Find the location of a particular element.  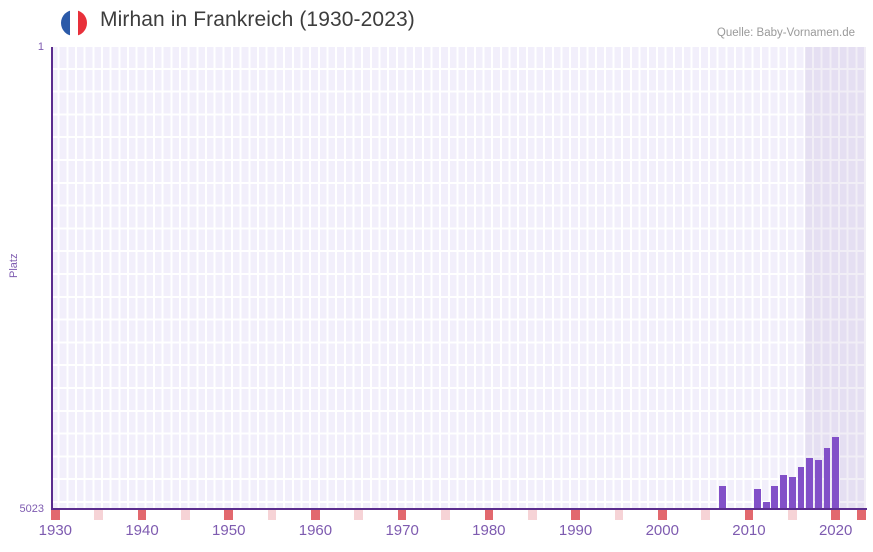

x-tick-1950 is located at coordinates (229, 515).